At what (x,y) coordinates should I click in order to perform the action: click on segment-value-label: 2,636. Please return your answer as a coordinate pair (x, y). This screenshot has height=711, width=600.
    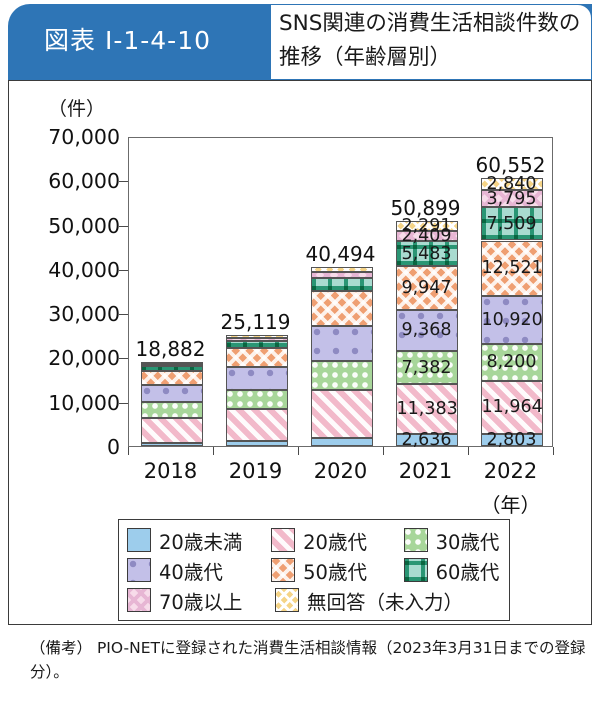
    Looking at the image, I should click on (426, 440).